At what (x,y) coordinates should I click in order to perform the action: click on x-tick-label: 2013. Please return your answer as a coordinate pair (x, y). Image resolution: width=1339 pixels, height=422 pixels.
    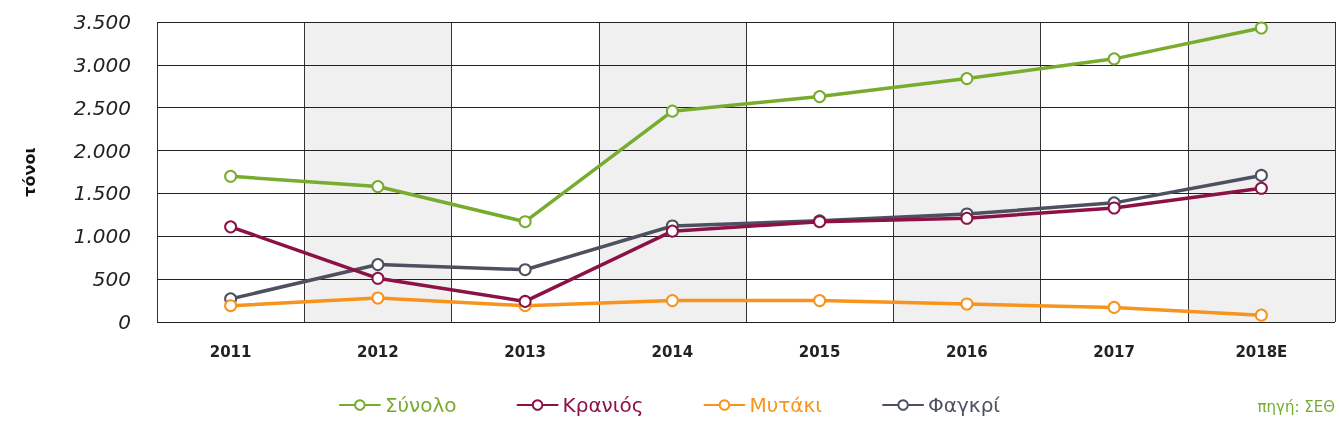
    Looking at the image, I should click on (525, 351).